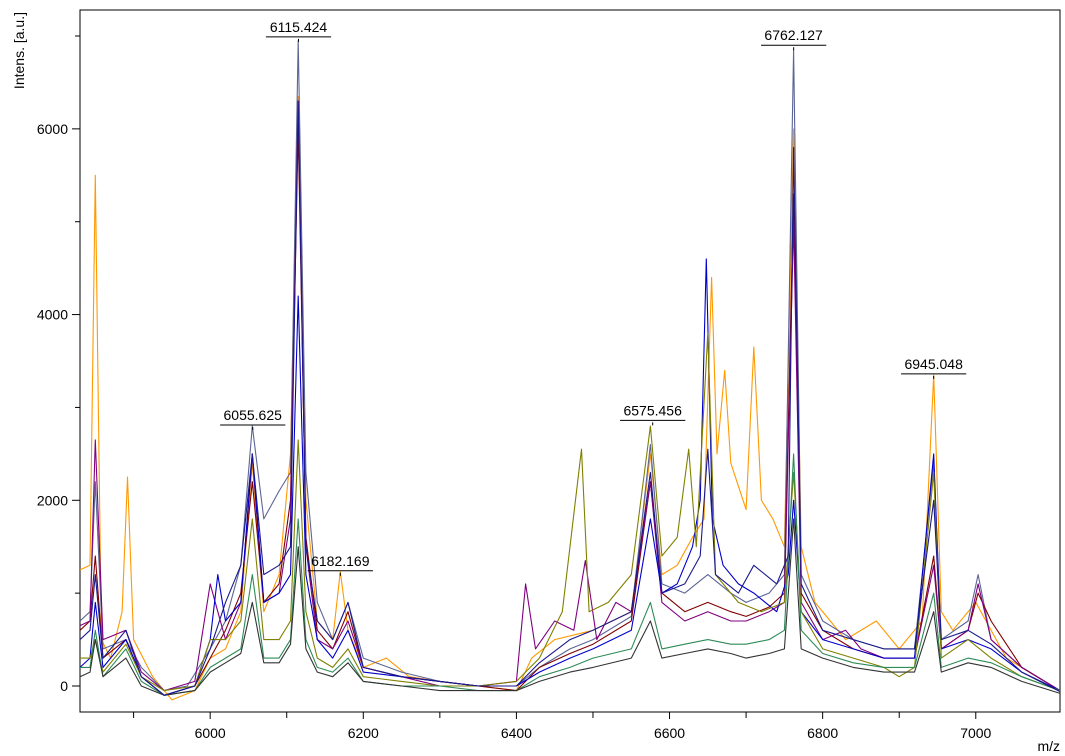 Image resolution: width=1065 pixels, height=756 pixels. Describe the element at coordinates (669, 733) in the screenshot. I see `x-tick-label: 6600` at that location.